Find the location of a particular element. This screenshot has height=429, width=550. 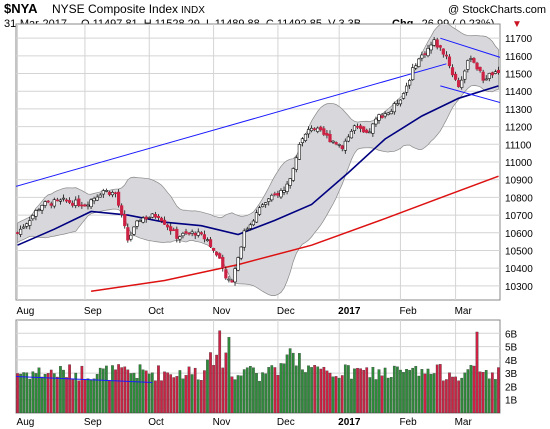

lower-wedge-line is located at coordinates (470, 94).